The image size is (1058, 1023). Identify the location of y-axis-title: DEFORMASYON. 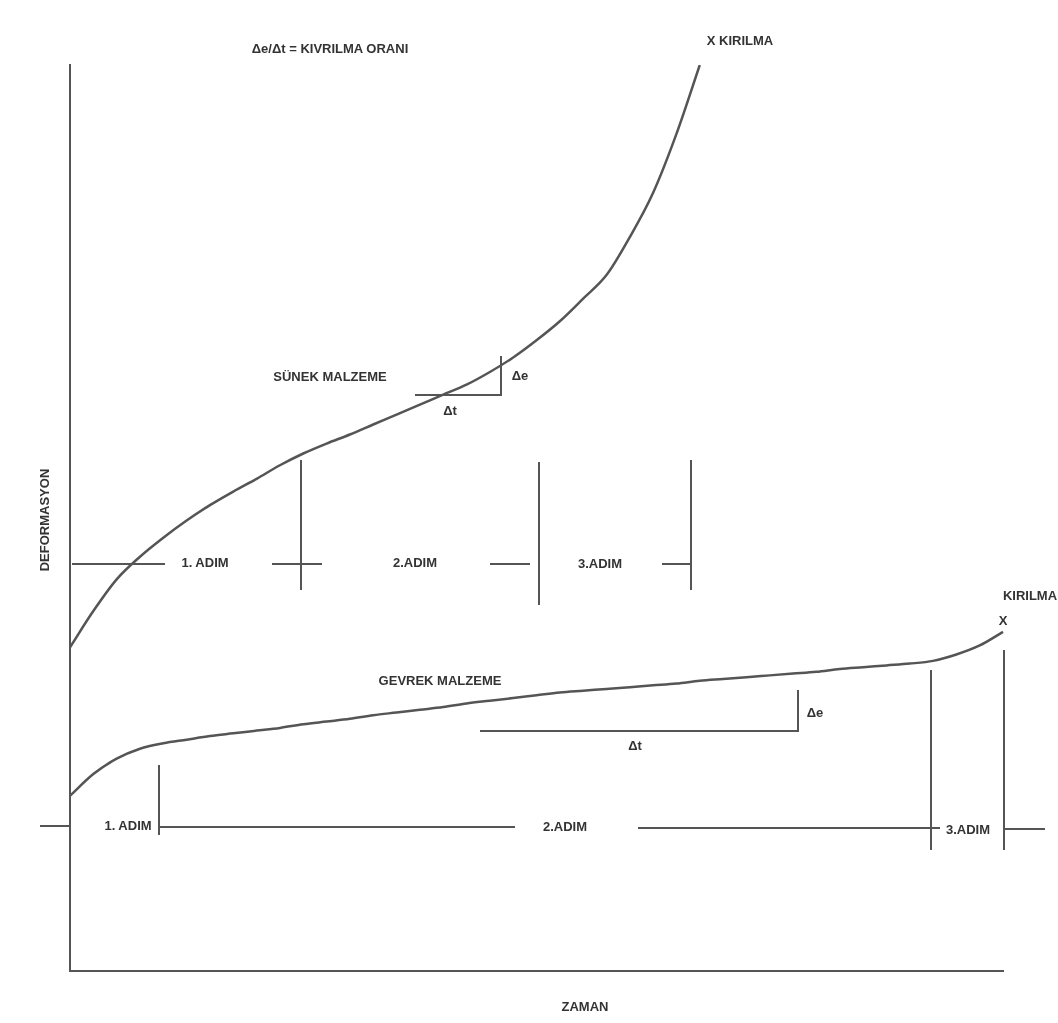
(44, 520).